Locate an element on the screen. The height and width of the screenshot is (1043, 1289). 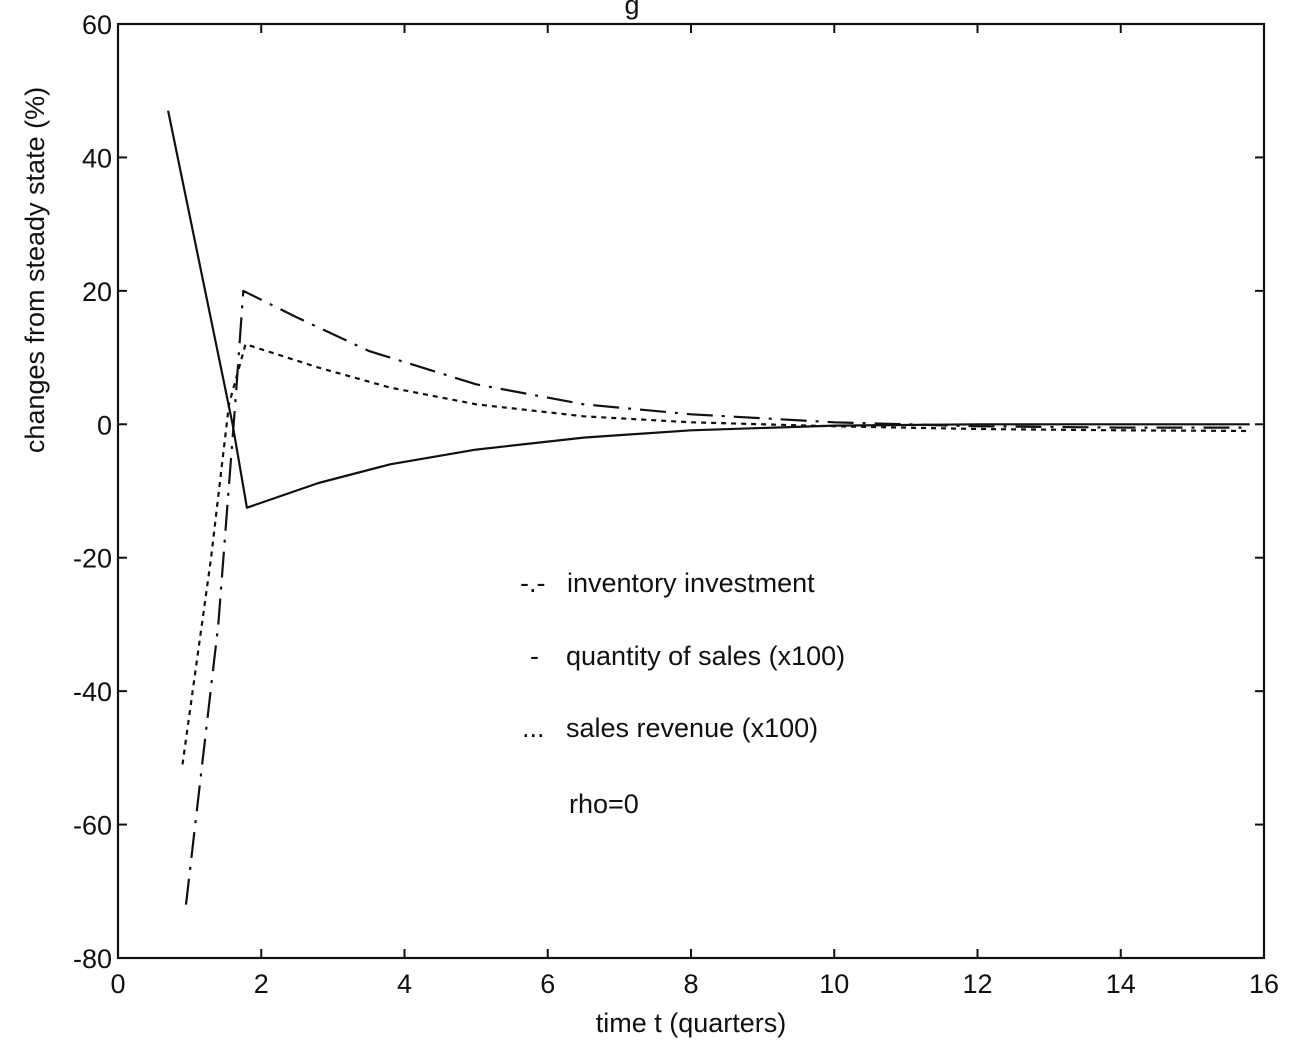
rho-annotation: rho=0 is located at coordinates (604, 804).